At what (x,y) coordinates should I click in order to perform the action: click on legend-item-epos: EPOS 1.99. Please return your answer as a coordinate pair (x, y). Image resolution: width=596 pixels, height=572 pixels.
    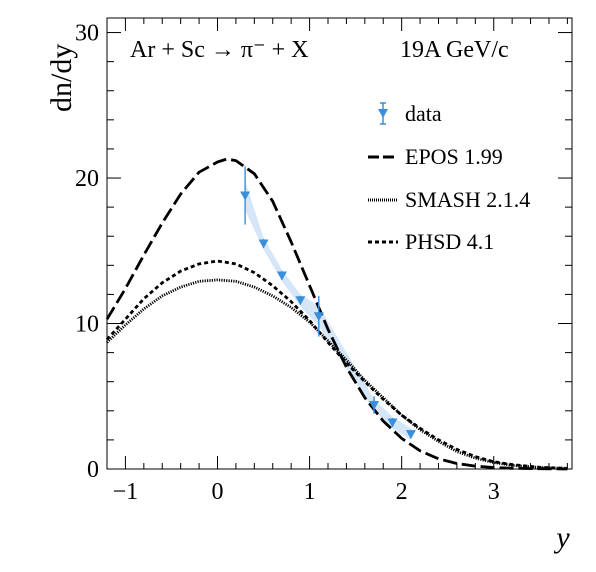
    Looking at the image, I should click on (435, 156).